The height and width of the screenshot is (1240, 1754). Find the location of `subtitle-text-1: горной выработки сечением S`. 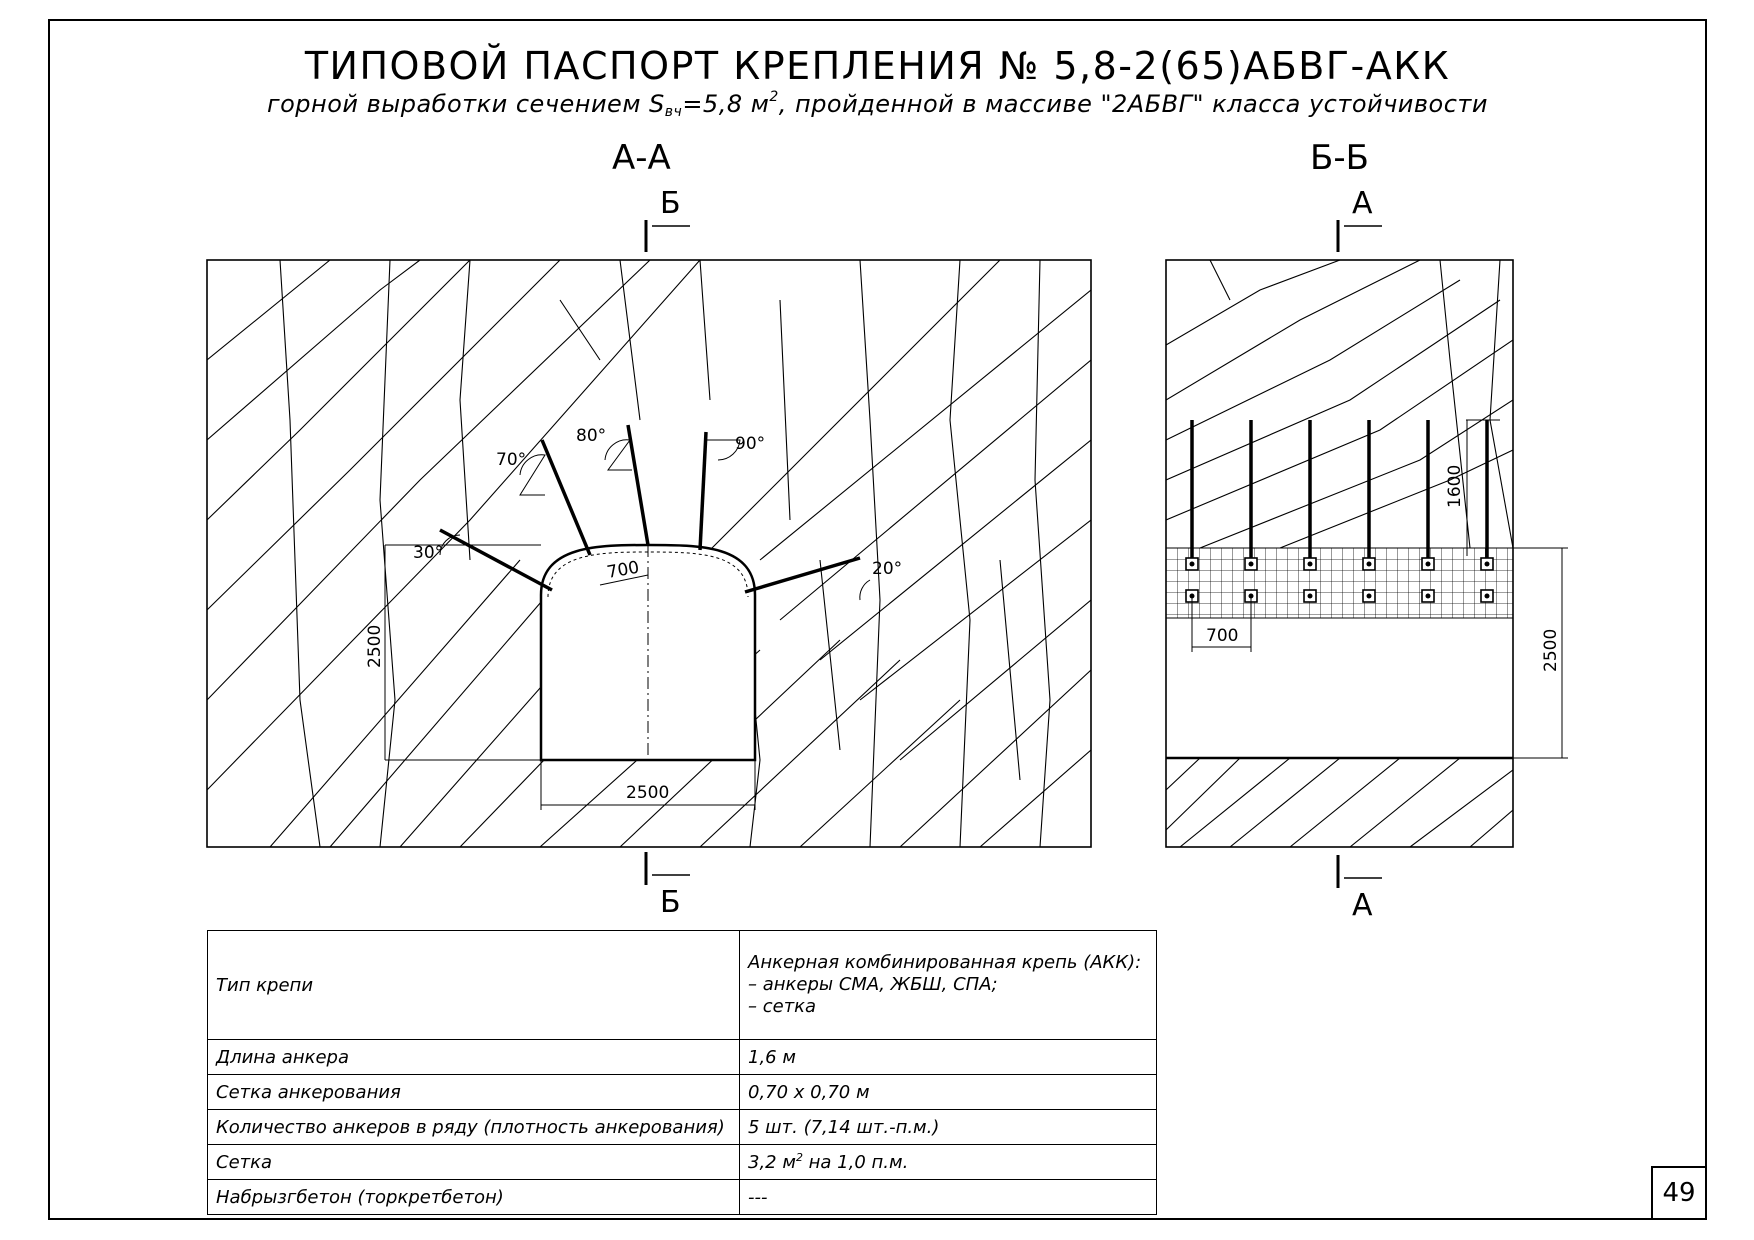

subtitle-text-1: горной выработки сечением S is located at coordinates (466, 104).